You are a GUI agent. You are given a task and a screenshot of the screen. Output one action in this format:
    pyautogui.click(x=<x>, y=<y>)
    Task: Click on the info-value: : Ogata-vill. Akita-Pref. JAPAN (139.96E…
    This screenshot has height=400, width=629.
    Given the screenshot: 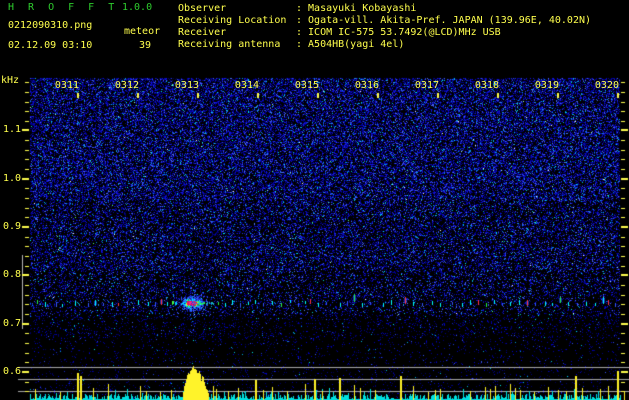 What is the action you would take?
    pyautogui.click(x=444, y=20)
    